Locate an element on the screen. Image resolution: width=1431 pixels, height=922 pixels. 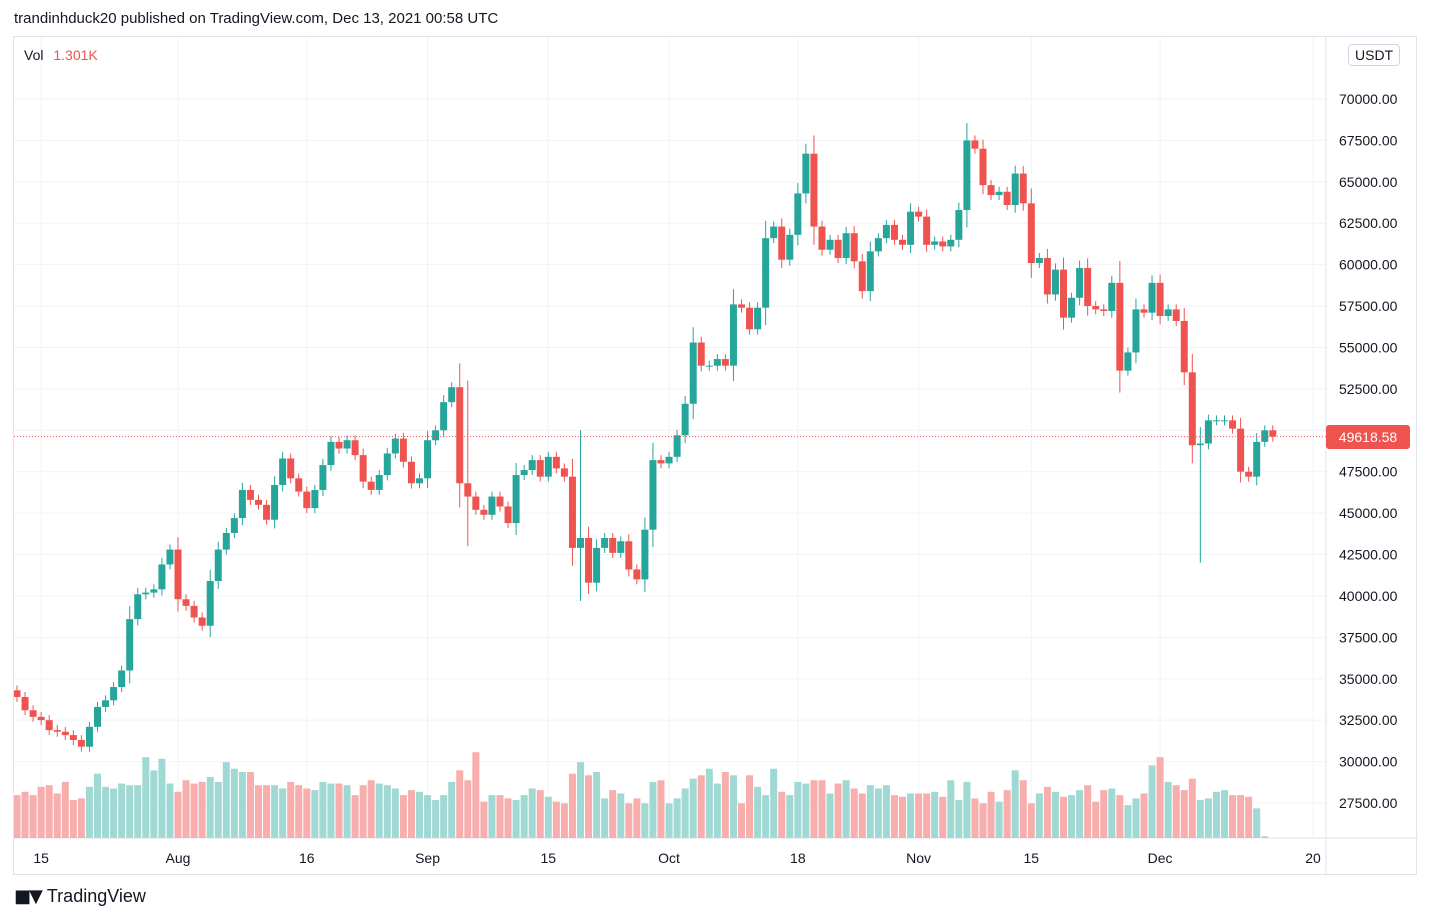
currency-tag: USDT is located at coordinates (1374, 55).